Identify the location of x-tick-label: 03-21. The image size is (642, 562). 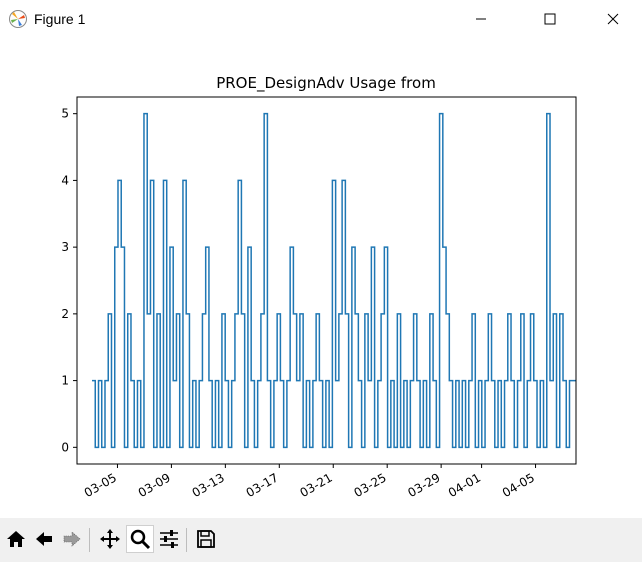
(316, 485).